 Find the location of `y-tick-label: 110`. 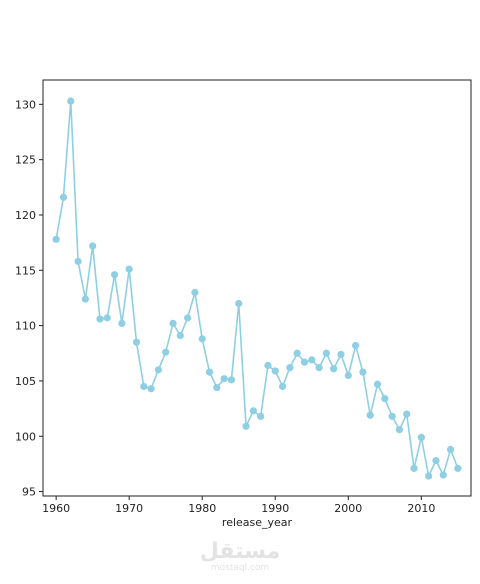

y-tick-label: 110 is located at coordinates (25, 326).